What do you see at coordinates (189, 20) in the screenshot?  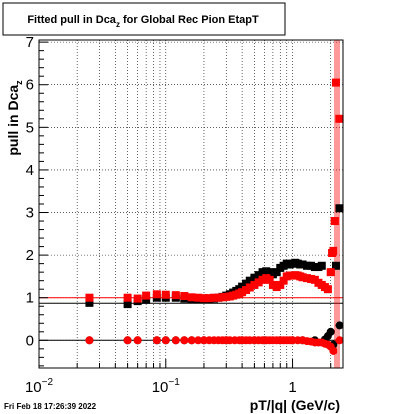 I see `chart-title-rest: for Global Rec Pion EtapT` at bounding box center [189, 20].